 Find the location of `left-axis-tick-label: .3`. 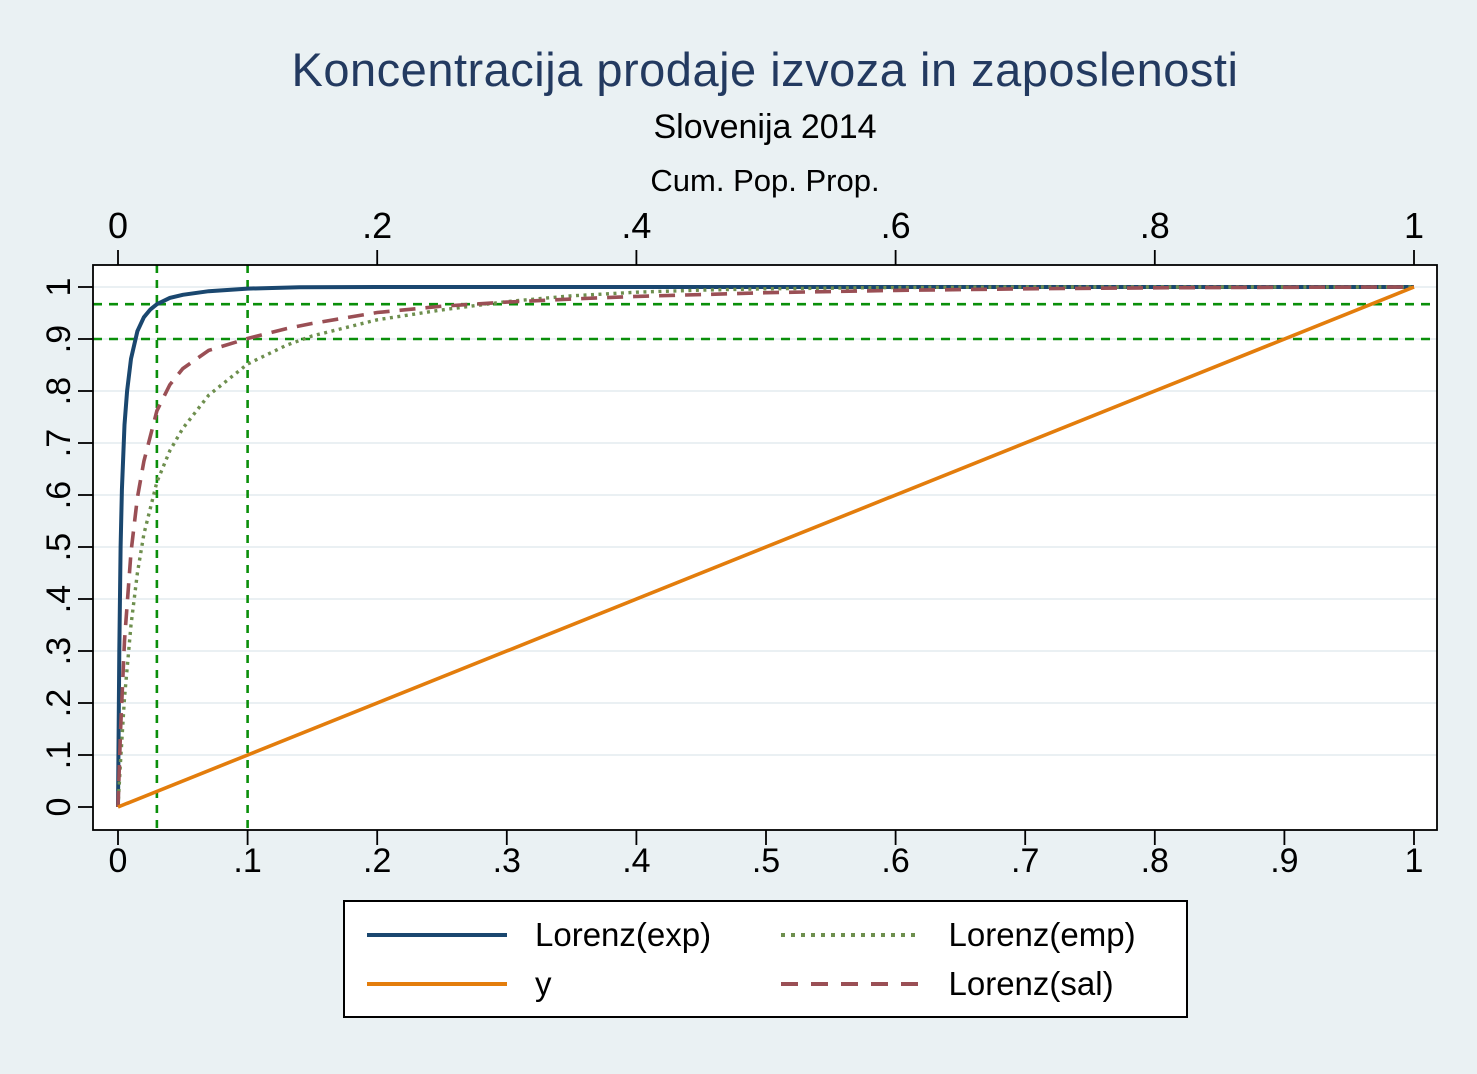

left-axis-tick-label: .3 is located at coordinates (59, 651).